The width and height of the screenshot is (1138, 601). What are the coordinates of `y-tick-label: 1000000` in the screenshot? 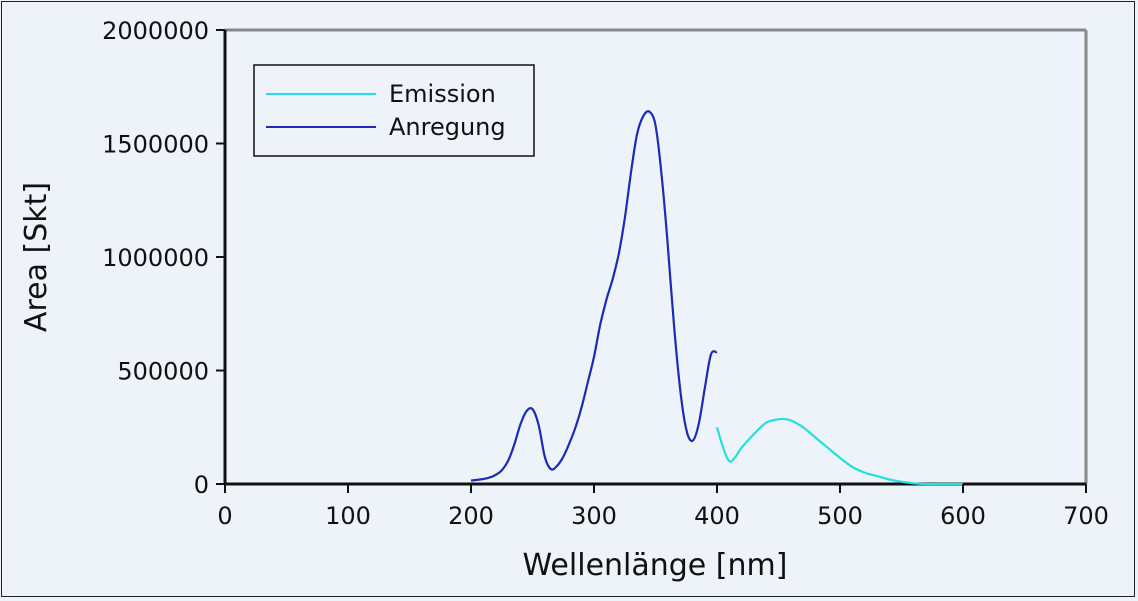 It's located at (155, 258).